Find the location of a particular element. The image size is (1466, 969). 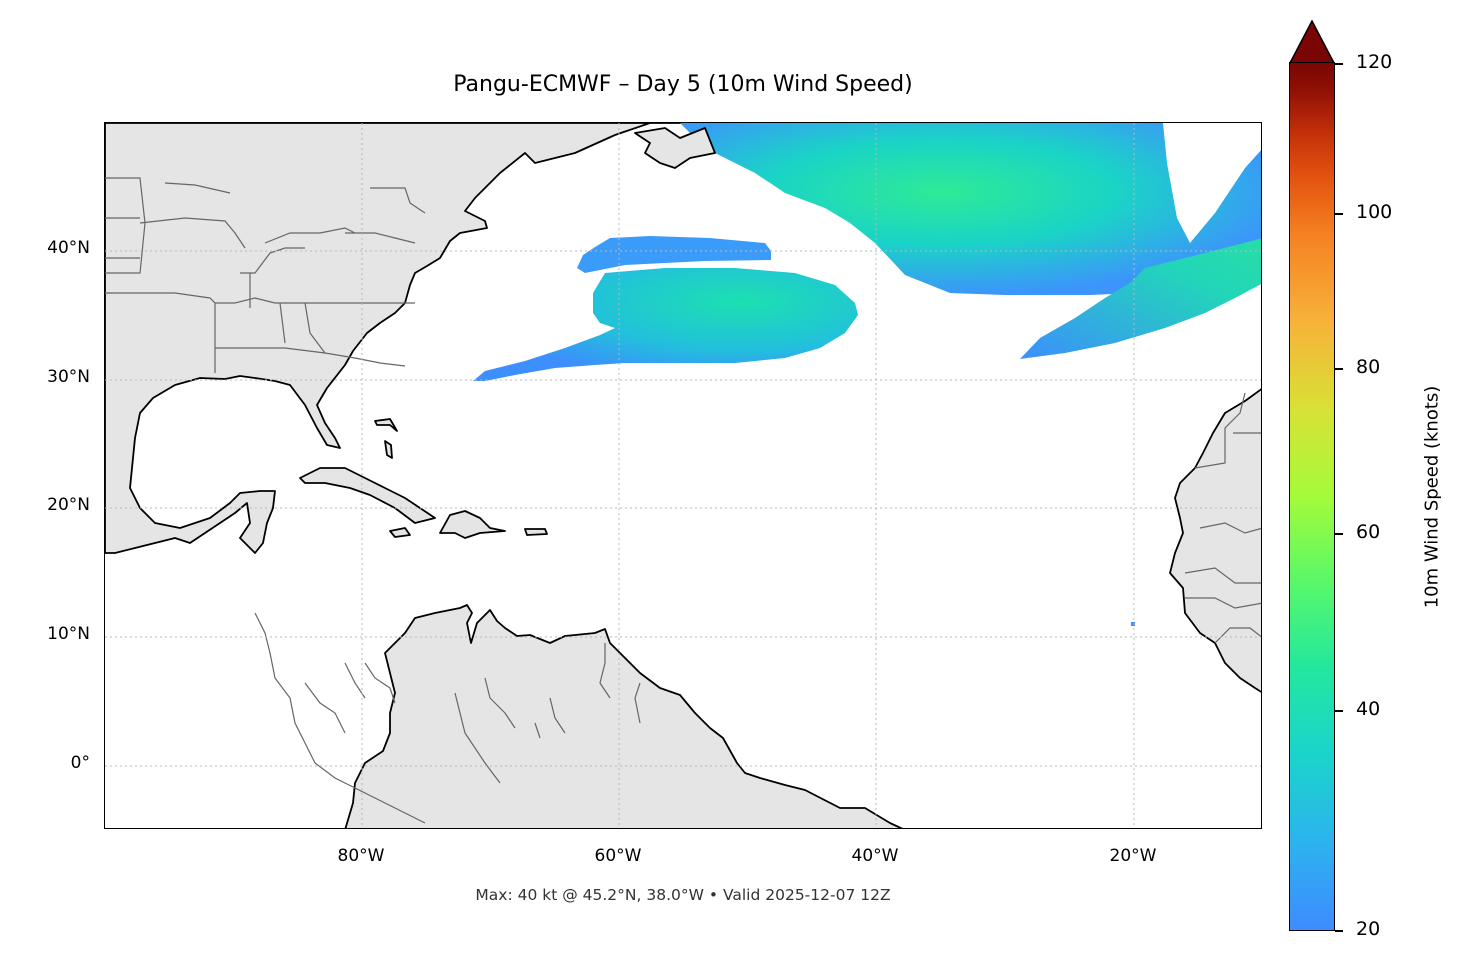

colorbar-title: 10m Wind Speed (knots) is located at coordinates (1432, 497).